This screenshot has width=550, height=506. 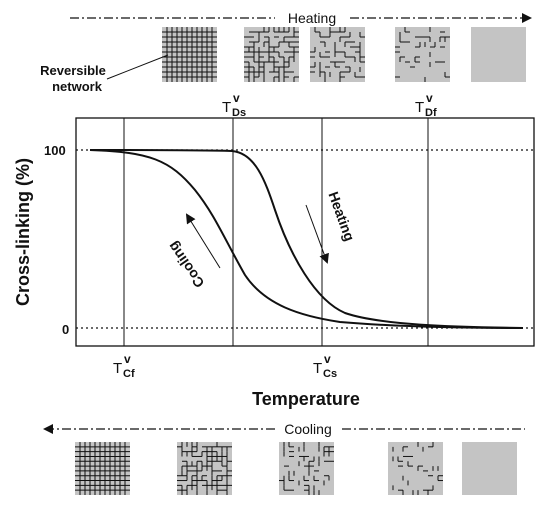 I want to click on temp-label-T-Cs: T v Cs, so click(x=325, y=366).